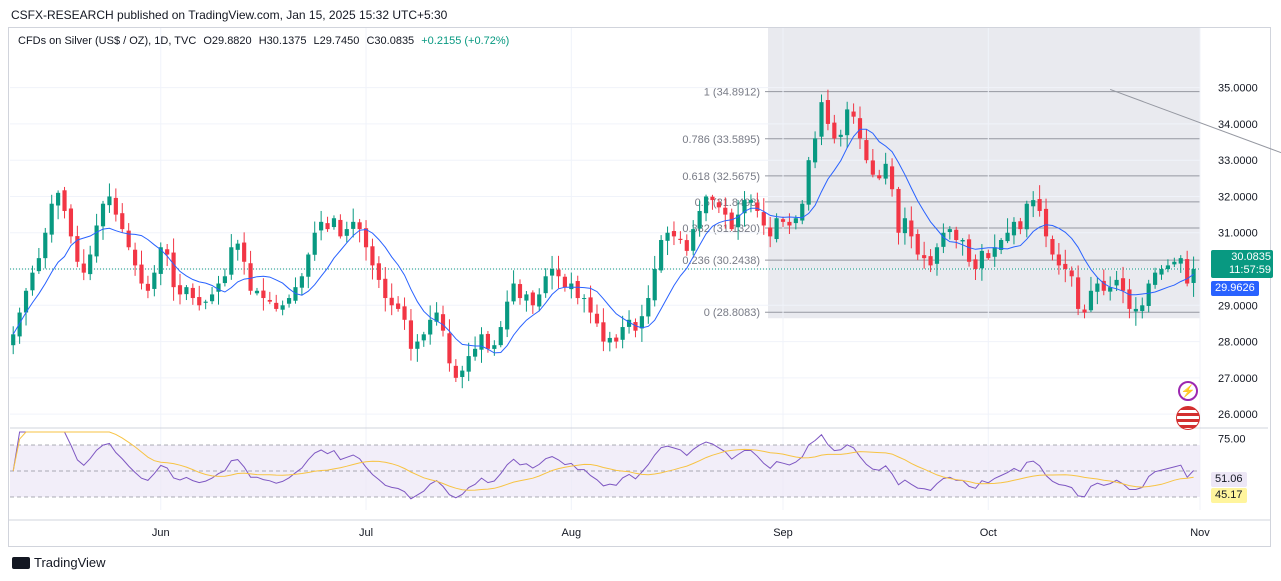 This screenshot has width=1281, height=581. What do you see at coordinates (227, 41) in the screenshot?
I see `open-value: O29.8820` at bounding box center [227, 41].